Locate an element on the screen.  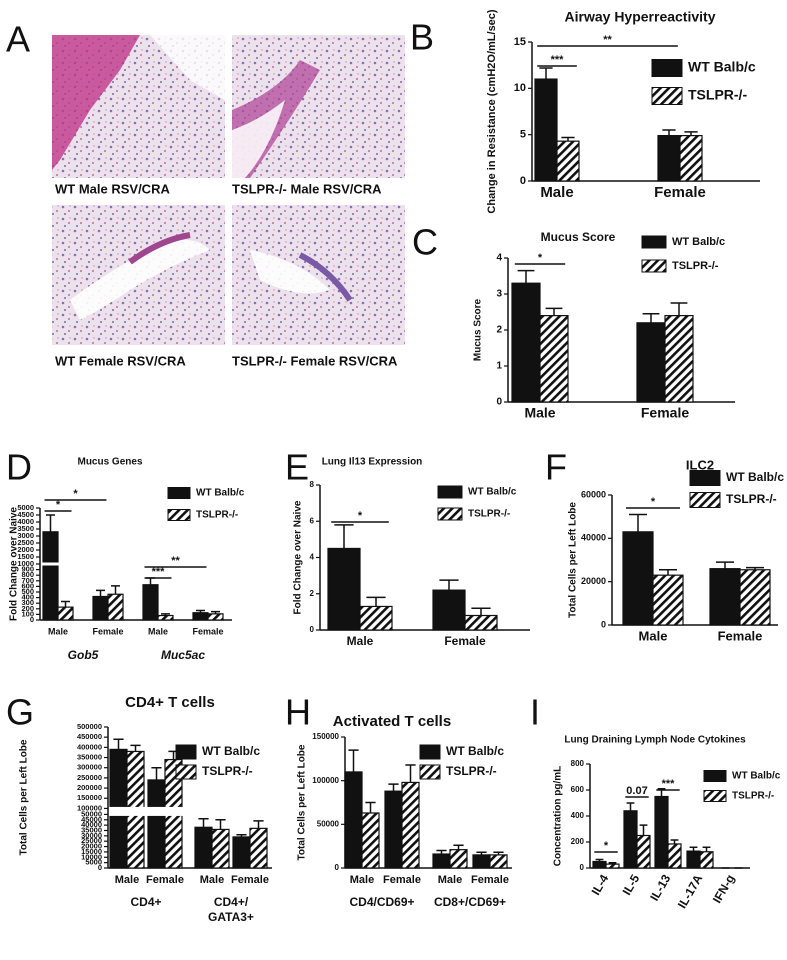
image-caption: TSLPR-/- Male RSV/CRA is located at coordinates (307, 188).